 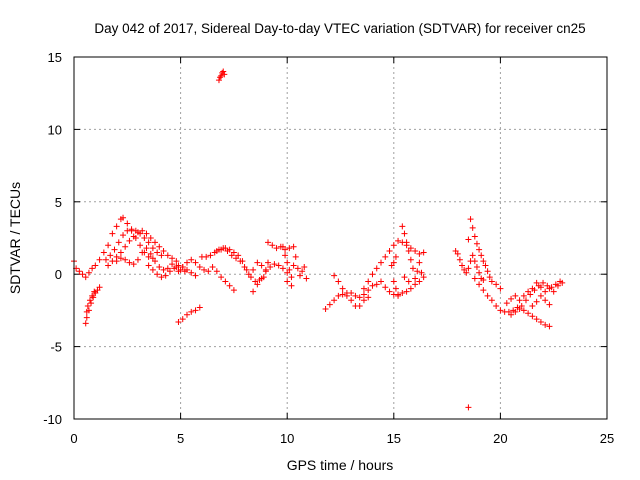 What do you see at coordinates (180, 438) in the screenshot?
I see `x-tick-label: 5` at bounding box center [180, 438].